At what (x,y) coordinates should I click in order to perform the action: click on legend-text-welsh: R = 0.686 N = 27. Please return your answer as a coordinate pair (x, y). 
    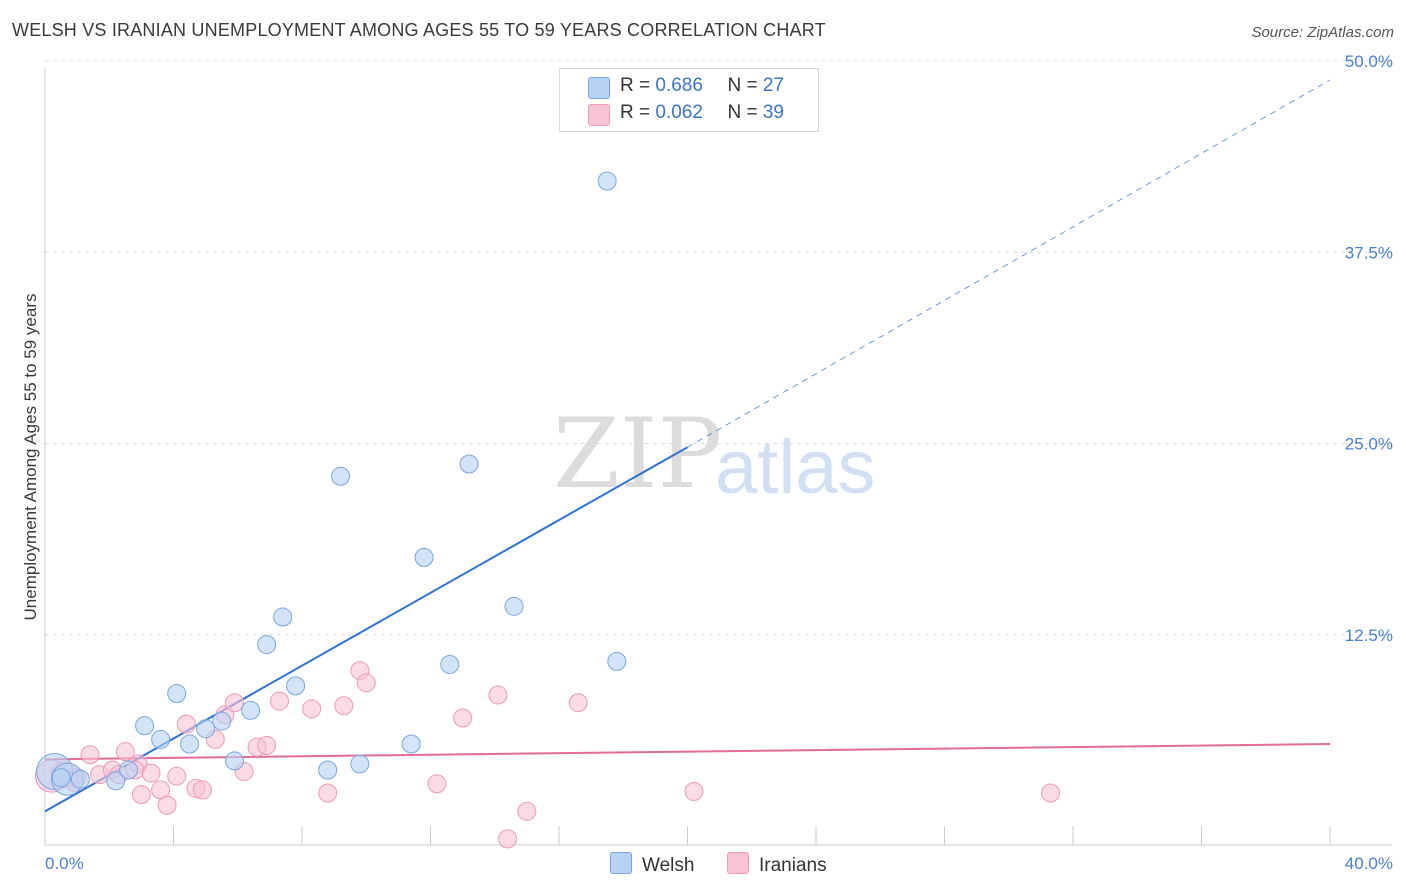
    Looking at the image, I should click on (702, 86).